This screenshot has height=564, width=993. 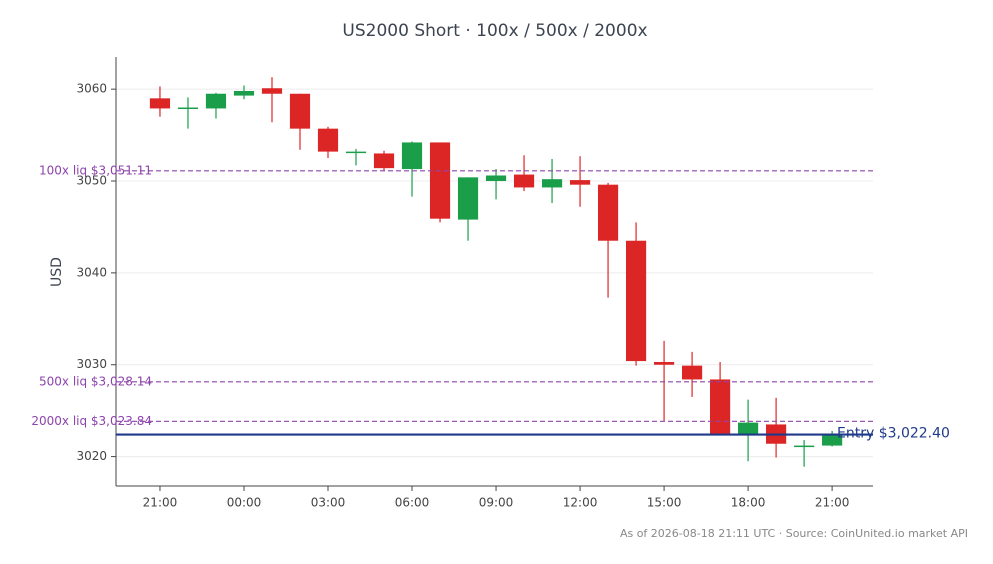 I want to click on x-tick-label: 06:00, so click(x=412, y=503).